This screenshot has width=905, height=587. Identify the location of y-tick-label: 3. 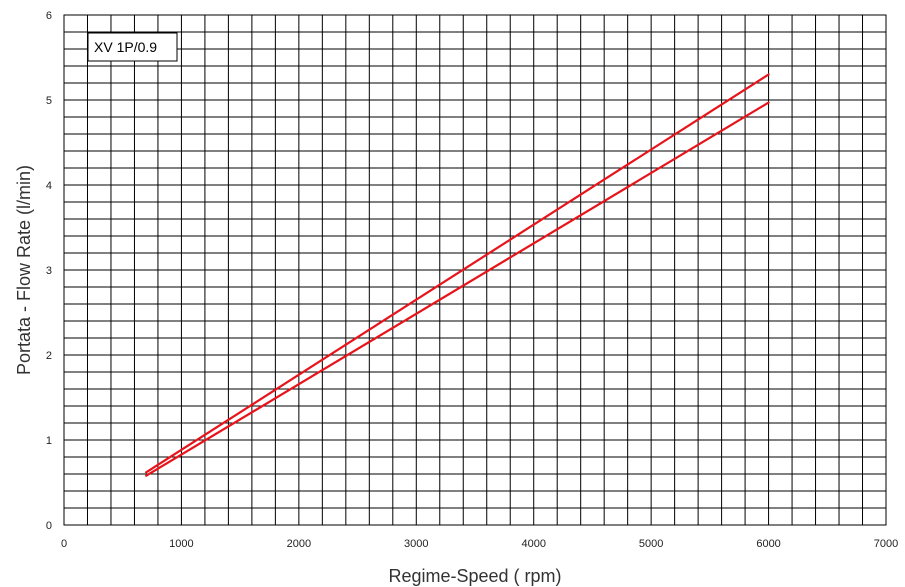
(49, 271).